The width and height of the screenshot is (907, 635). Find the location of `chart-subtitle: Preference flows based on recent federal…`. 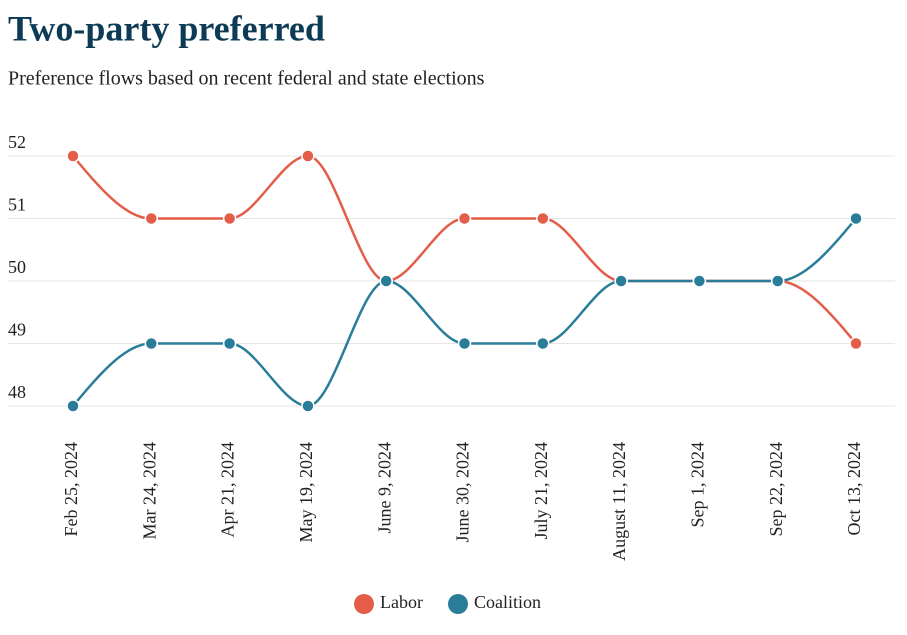

chart-subtitle: Preference flows based on recent federal… is located at coordinates (246, 79).